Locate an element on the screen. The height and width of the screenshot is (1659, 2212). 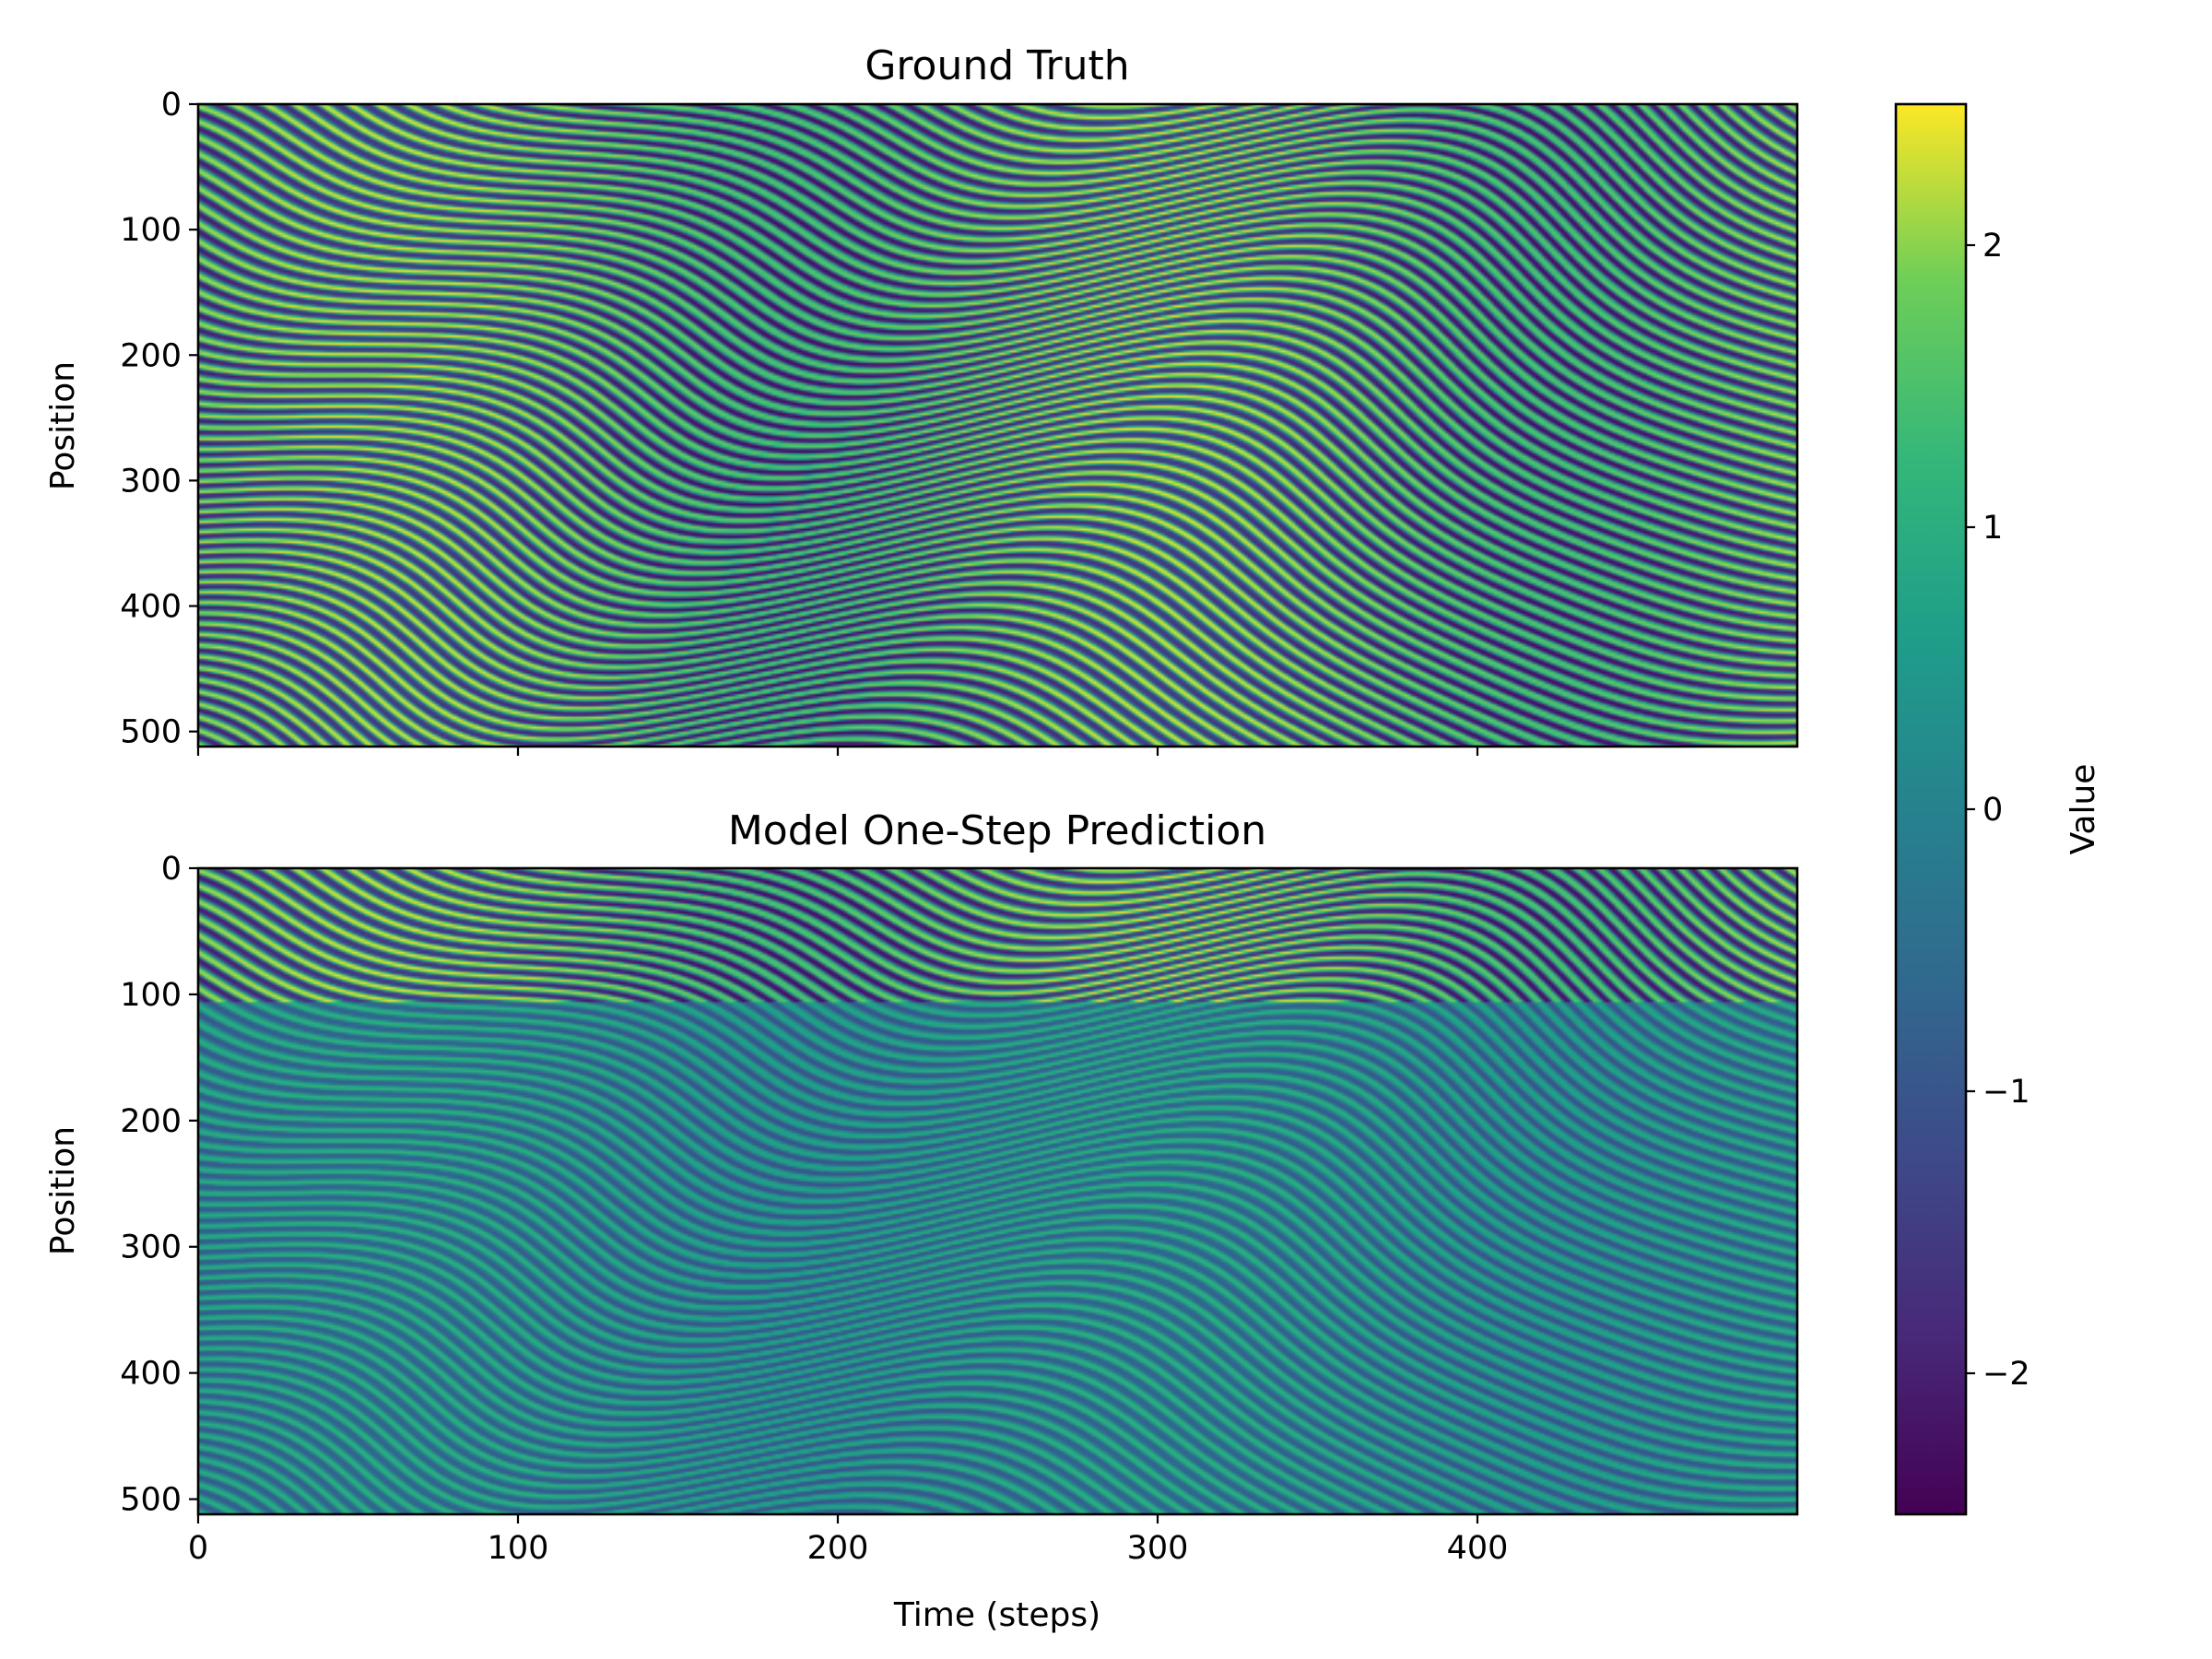
colorbar-fill is located at coordinates (1931, 809).